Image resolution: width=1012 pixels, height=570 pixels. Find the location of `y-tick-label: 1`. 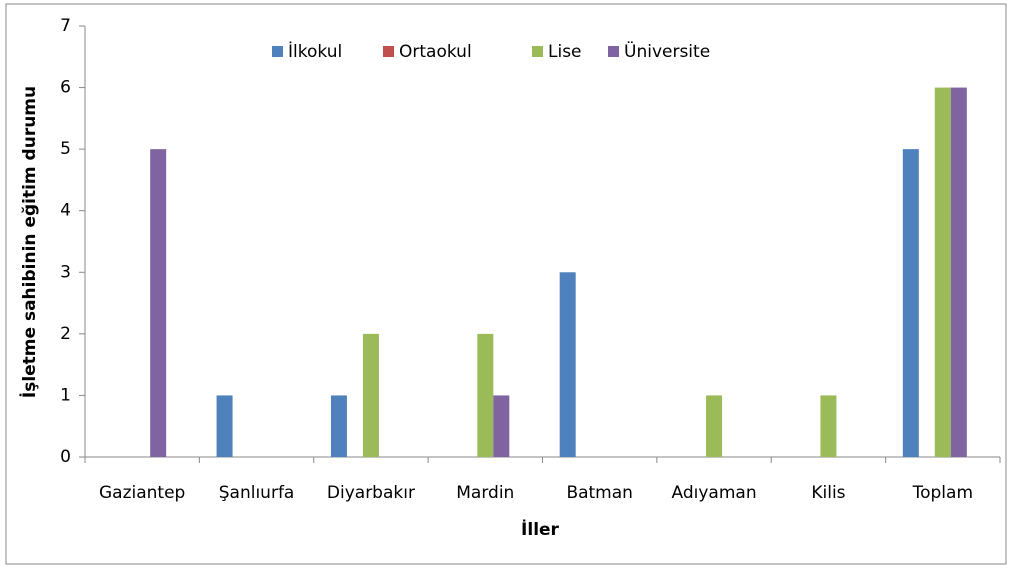

y-tick-label: 1 is located at coordinates (65, 395).